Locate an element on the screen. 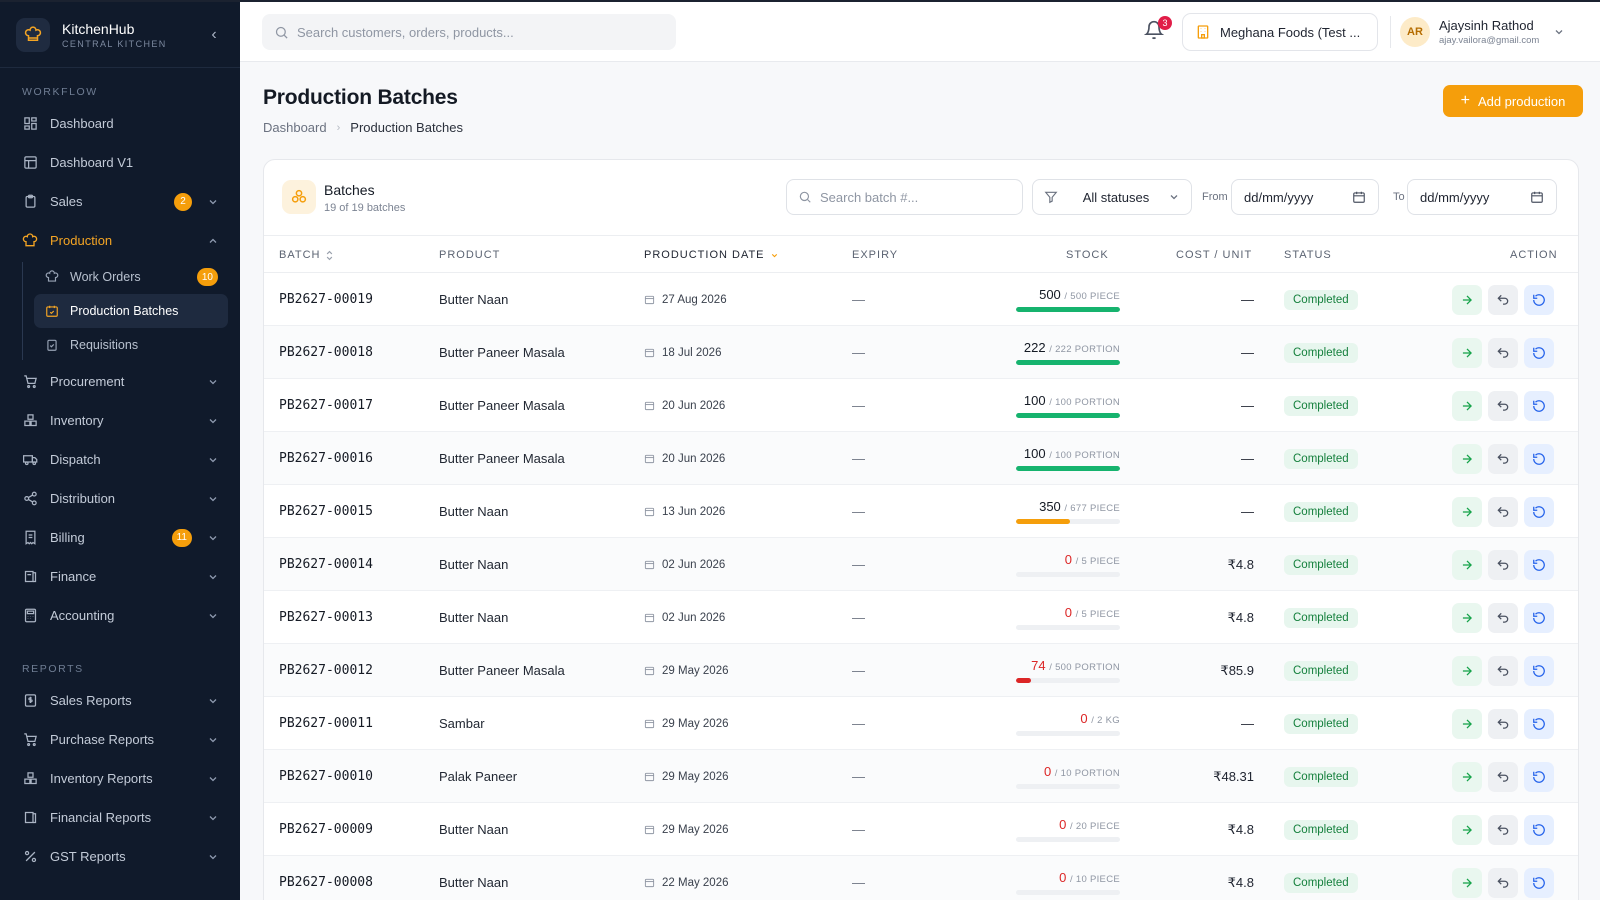  sidebar-item-sales-reports: Sales Reports is located at coordinates (120, 700).